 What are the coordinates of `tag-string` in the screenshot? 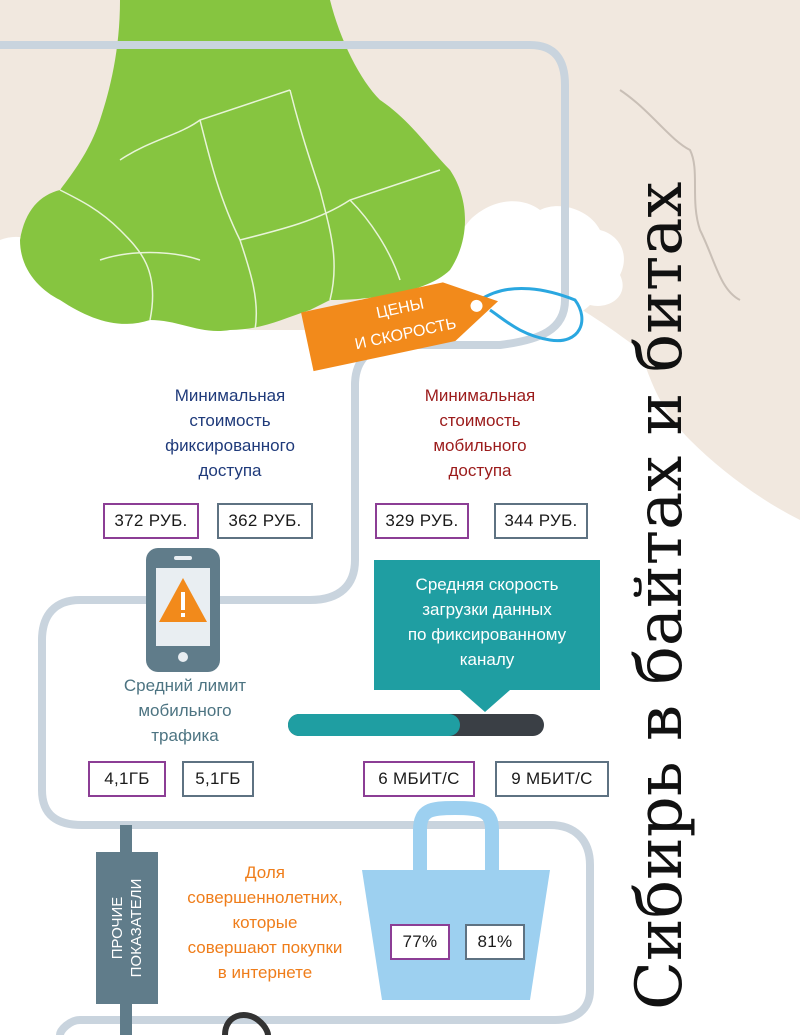 It's located at (531, 315).